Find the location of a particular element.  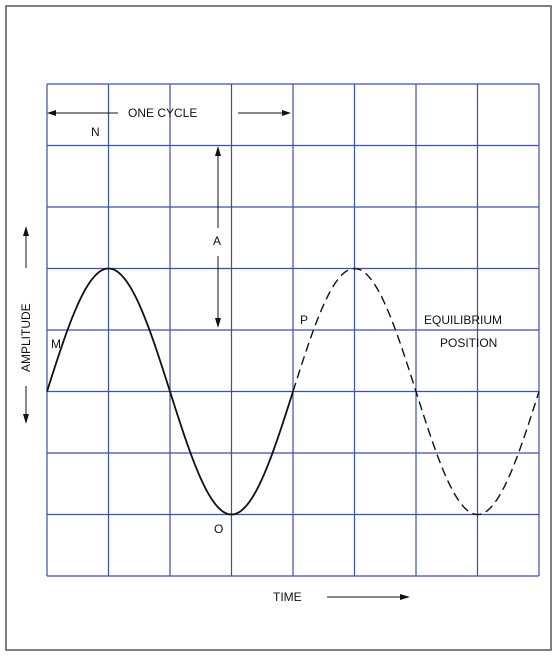

one-cycle-label: ONE CYCLE is located at coordinates (162, 113).